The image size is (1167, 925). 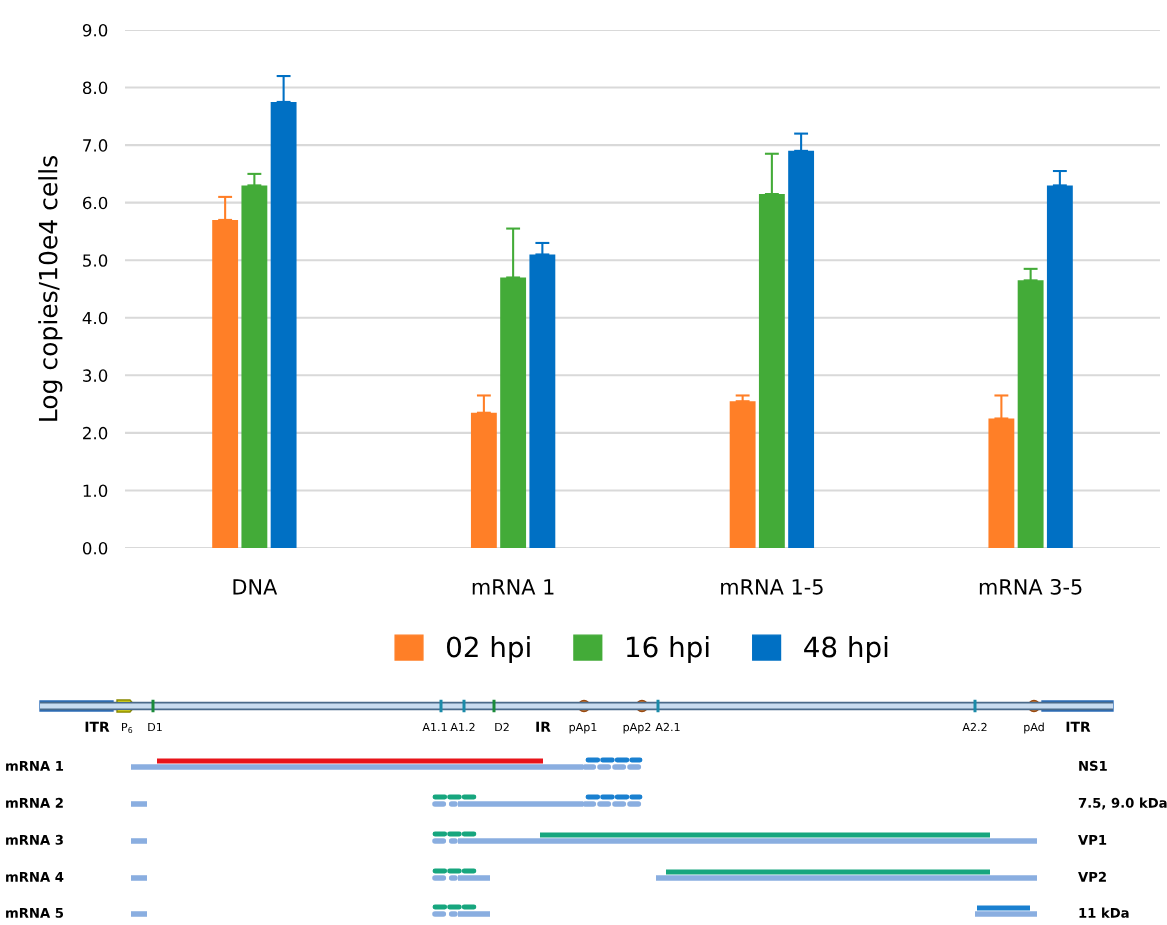 What do you see at coordinates (95, 433) in the screenshot?
I see `y-tick-label: 2.0` at bounding box center [95, 433].